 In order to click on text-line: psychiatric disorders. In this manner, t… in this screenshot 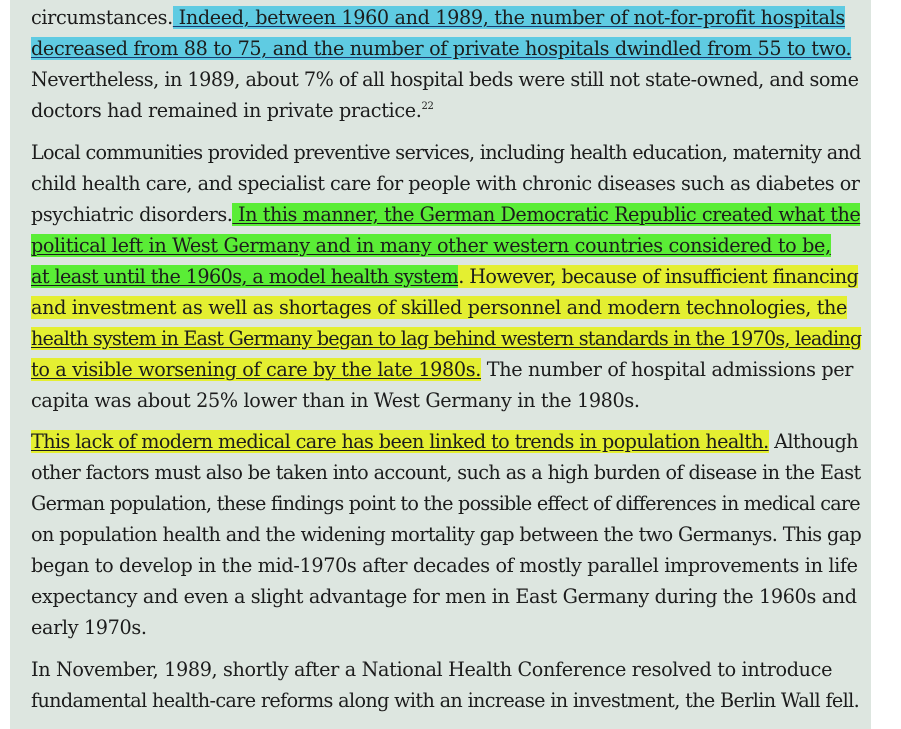, I will do `click(446, 214)`.